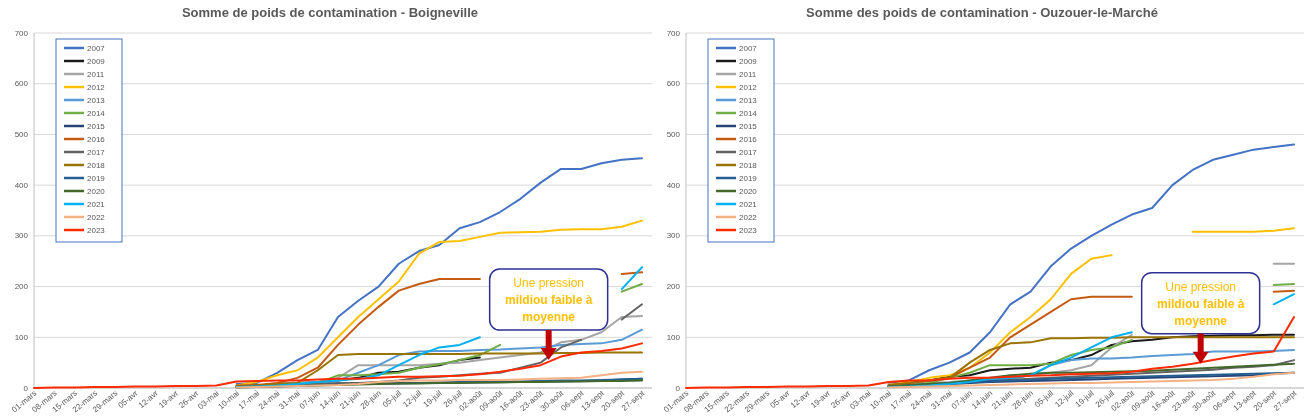 The width and height of the screenshot is (1305, 419). What do you see at coordinates (330, 12) in the screenshot?
I see `chart-title: Somme de poids de contamination - Boigneville` at bounding box center [330, 12].